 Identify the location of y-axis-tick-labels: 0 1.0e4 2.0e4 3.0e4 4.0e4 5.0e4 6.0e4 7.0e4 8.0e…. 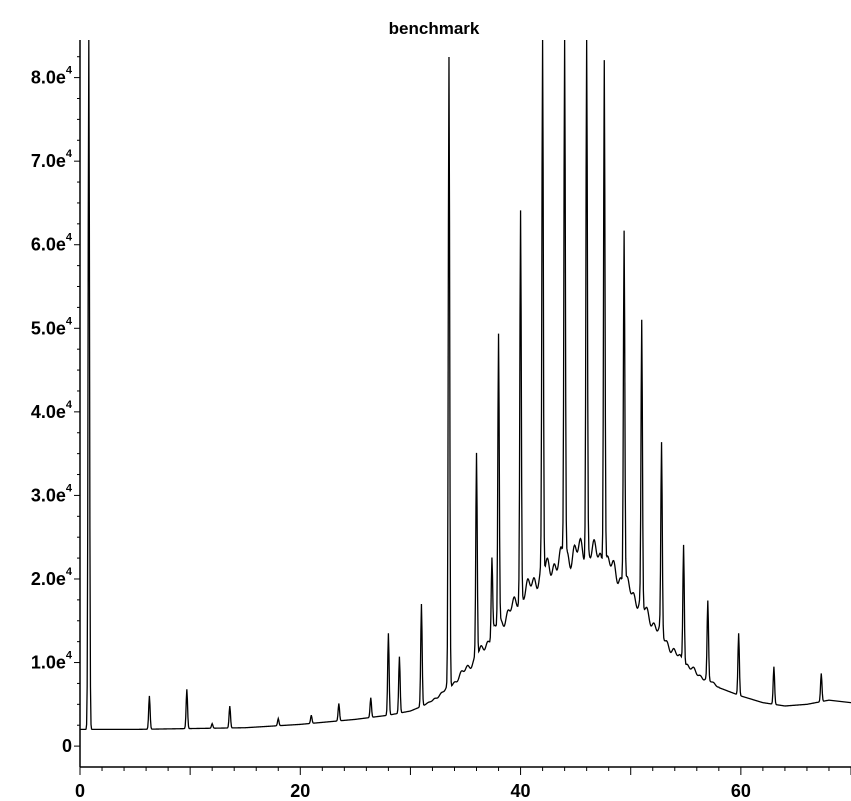
(52, 411).